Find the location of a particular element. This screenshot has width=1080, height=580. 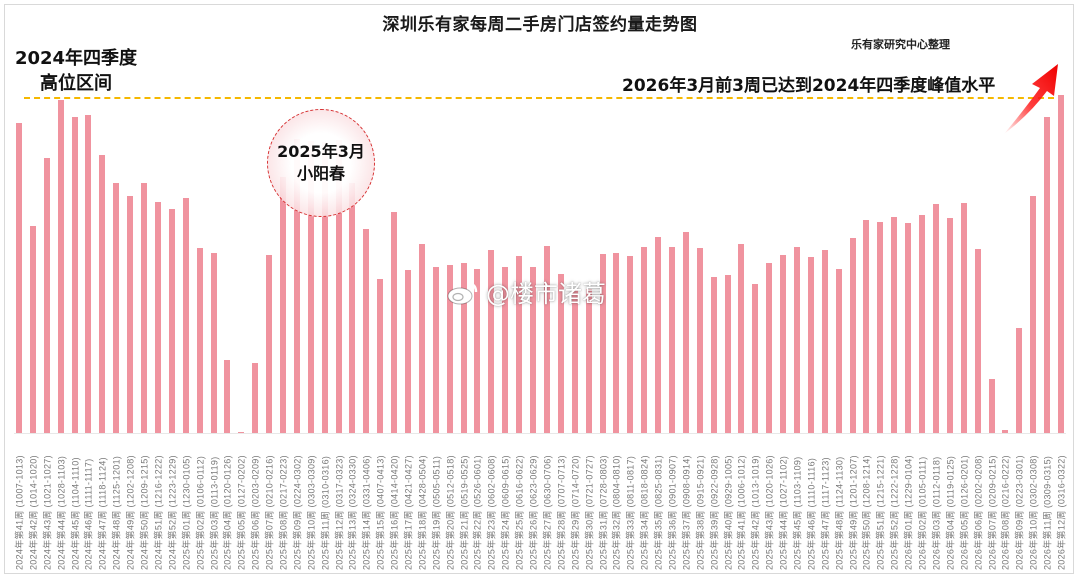

x-tick-text: 2025年第48周 (1124-1130) is located at coordinates (839, 513).